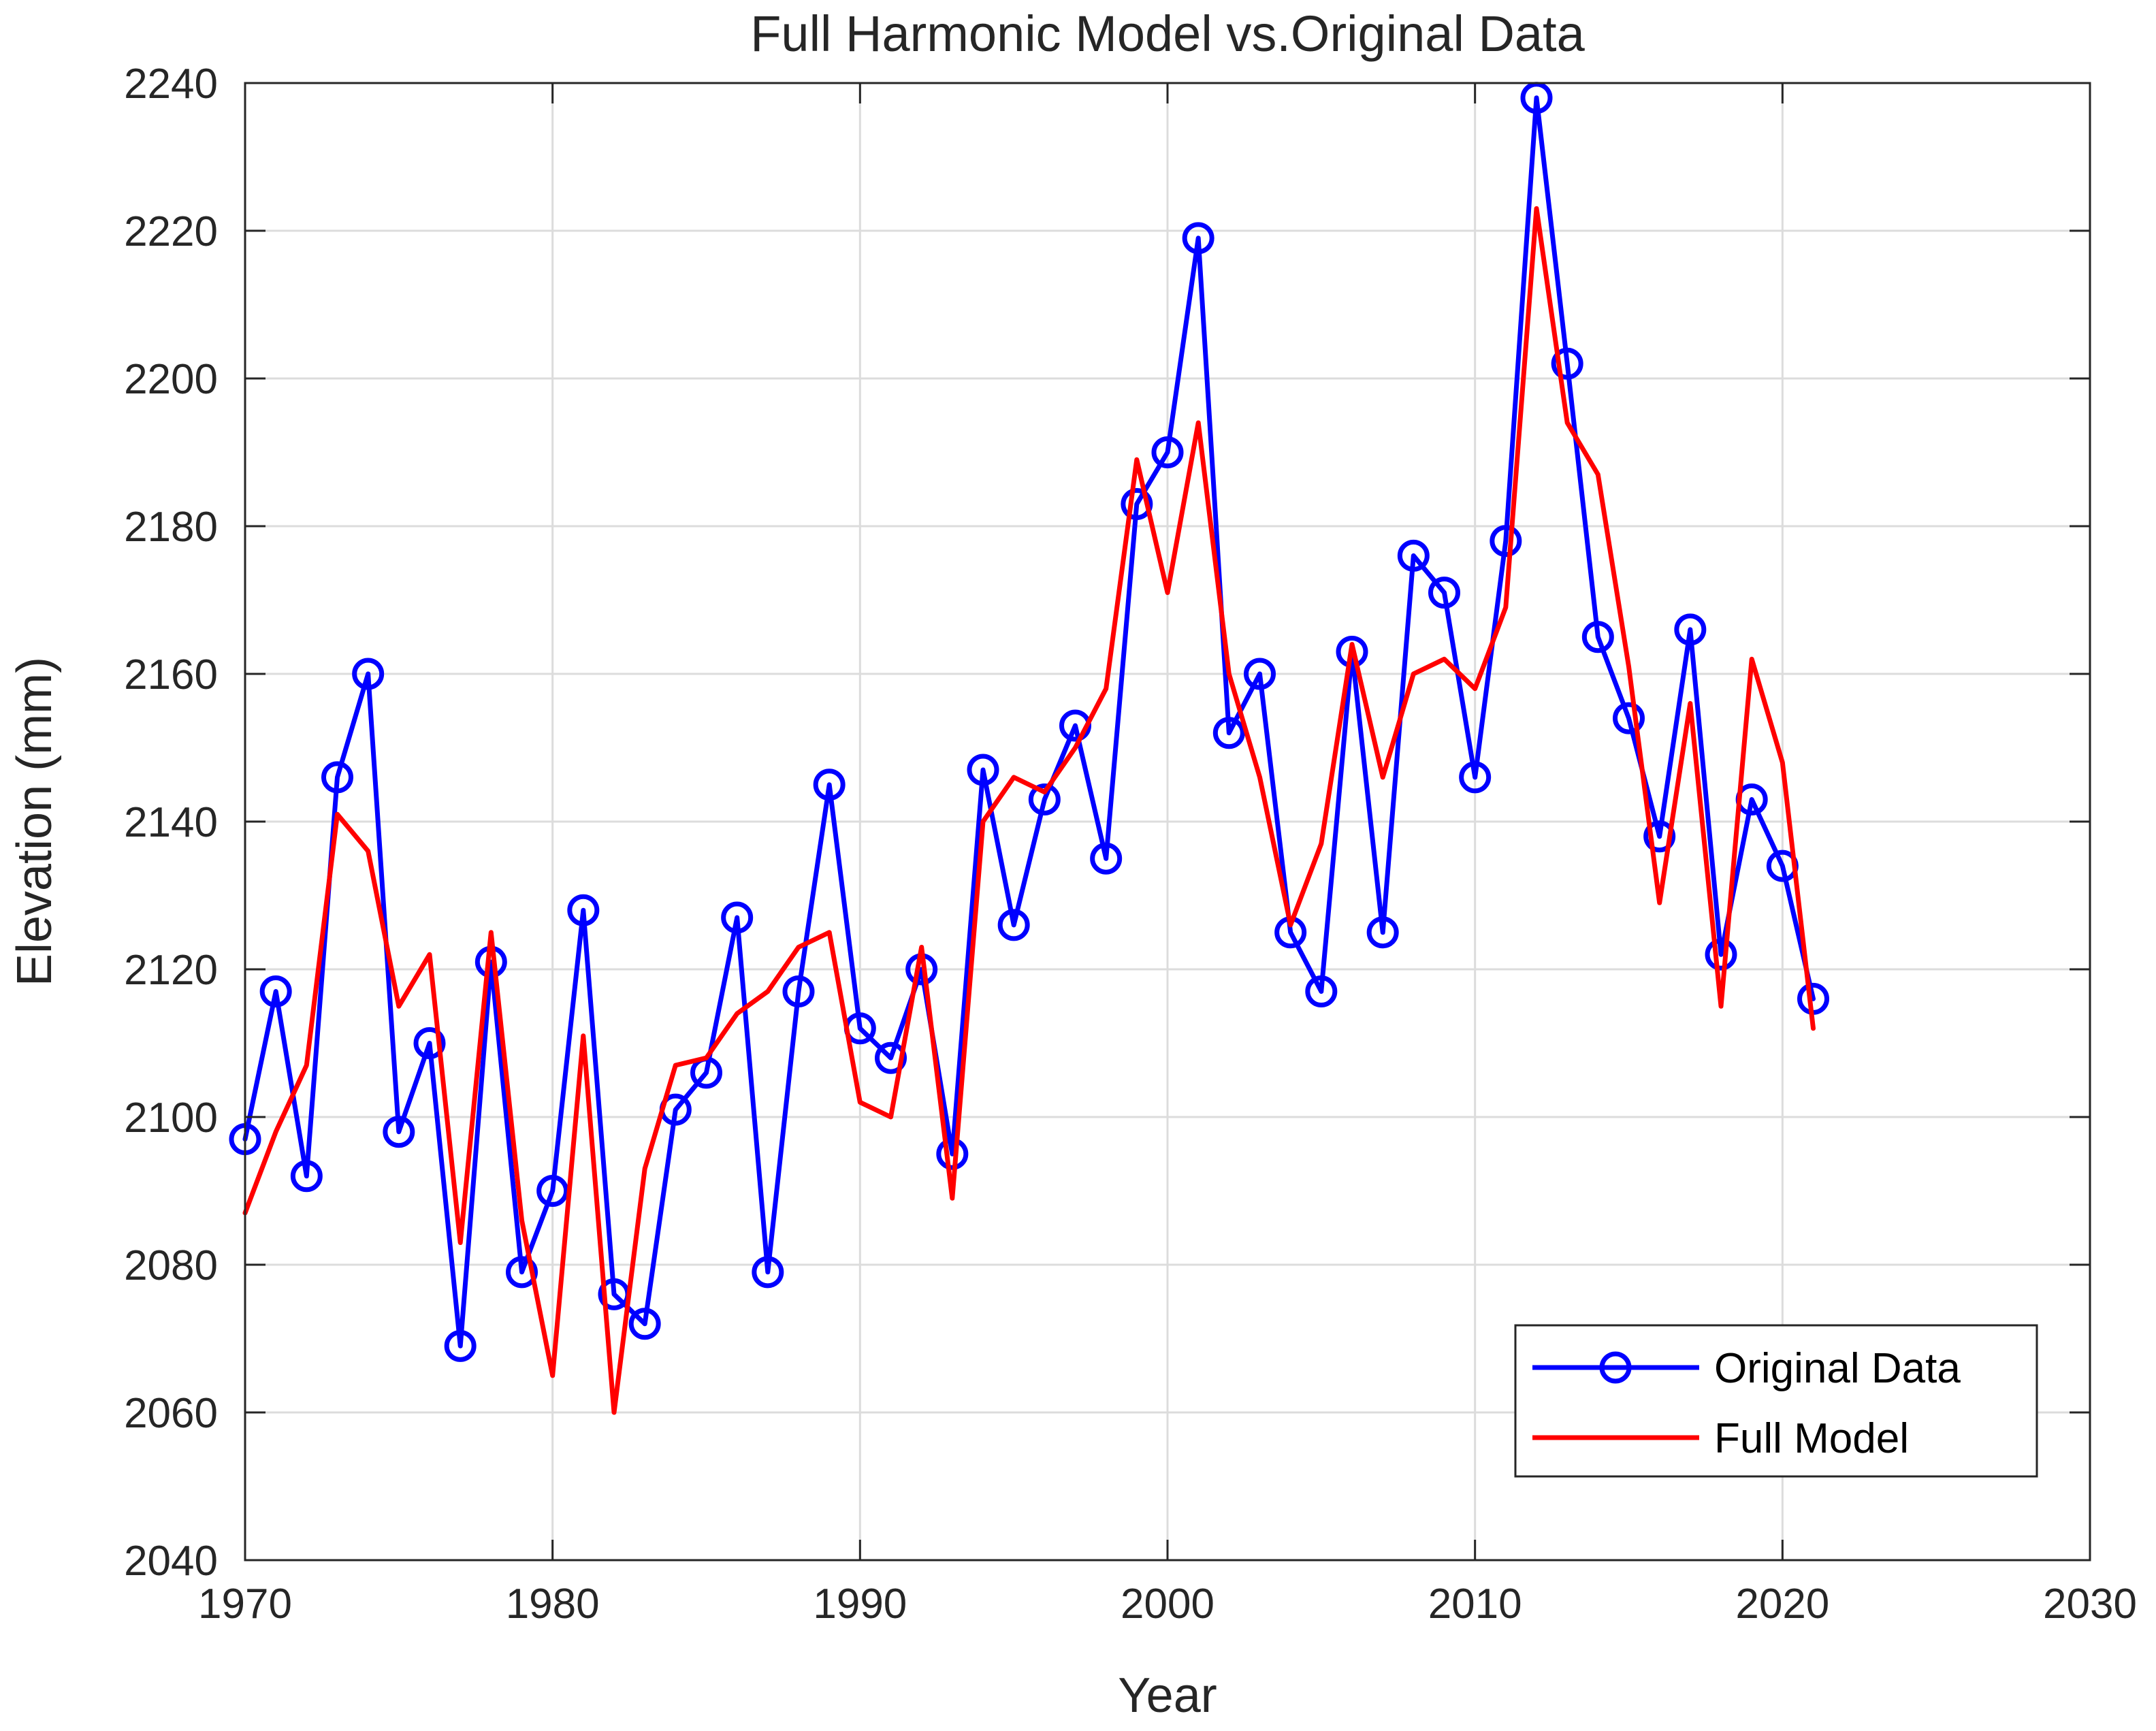 Image resolution: width=2156 pixels, height=1731 pixels. What do you see at coordinates (1167, 1695) in the screenshot?
I see `x-axis-label: Year` at bounding box center [1167, 1695].